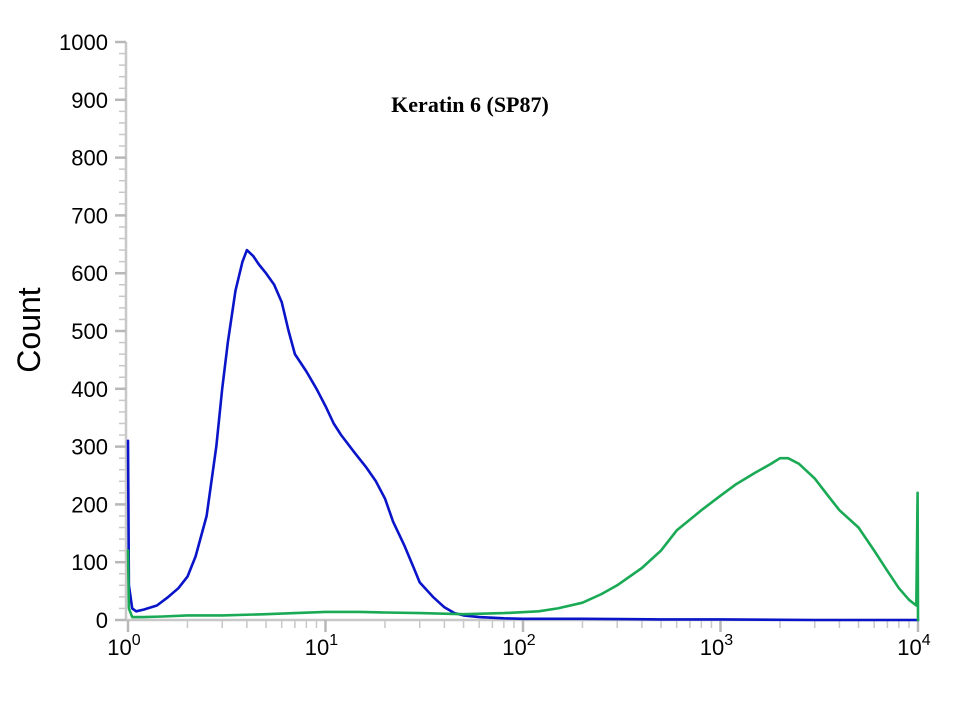 This screenshot has height=720, width=960. Describe the element at coordinates (913, 646) in the screenshot. I see `x-tick-label: 10⁴` at that location.